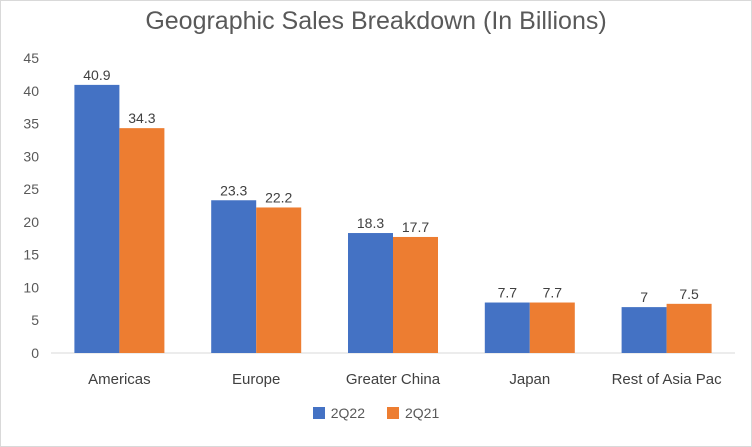  What do you see at coordinates (35, 353) in the screenshot?
I see `y-tick-label: 0` at bounding box center [35, 353].